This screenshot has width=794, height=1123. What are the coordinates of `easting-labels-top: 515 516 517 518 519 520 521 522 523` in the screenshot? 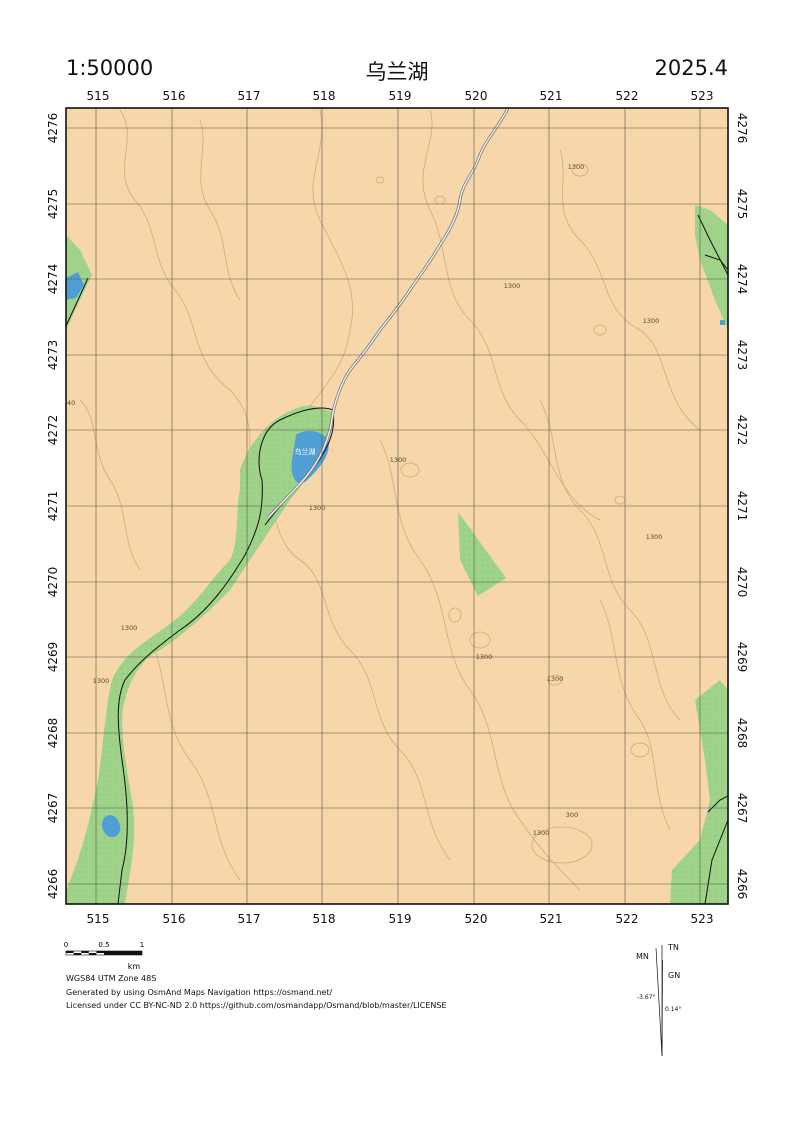 It's located at (400, 96).